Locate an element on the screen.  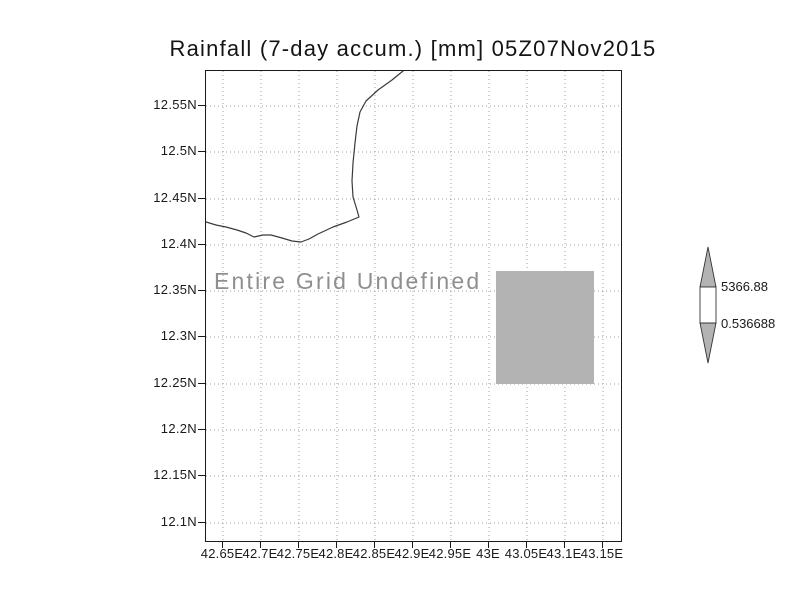
lat-tick-label: 12.1N is located at coordinates (178, 521).